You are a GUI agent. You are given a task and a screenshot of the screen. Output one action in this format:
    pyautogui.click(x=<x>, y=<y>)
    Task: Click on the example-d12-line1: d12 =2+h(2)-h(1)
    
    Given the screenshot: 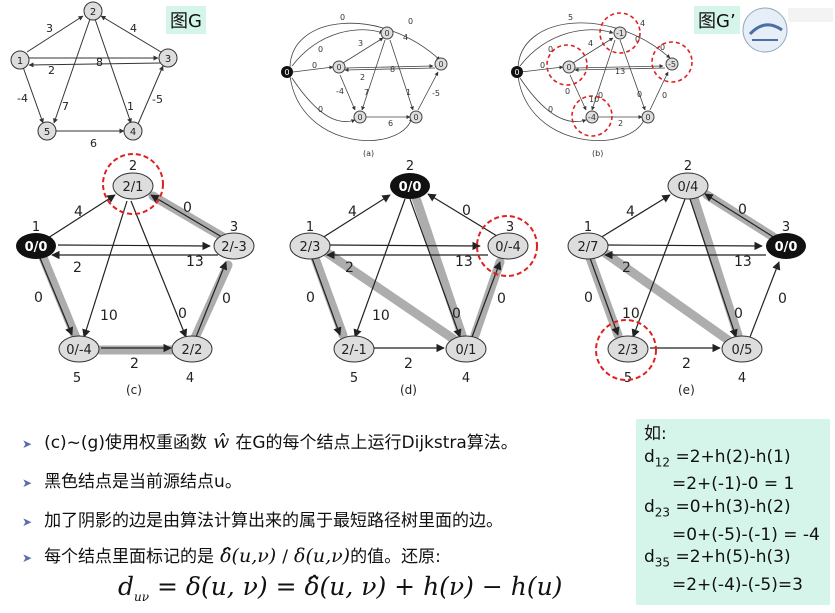 What is the action you would take?
    pyautogui.click(x=717, y=457)
    